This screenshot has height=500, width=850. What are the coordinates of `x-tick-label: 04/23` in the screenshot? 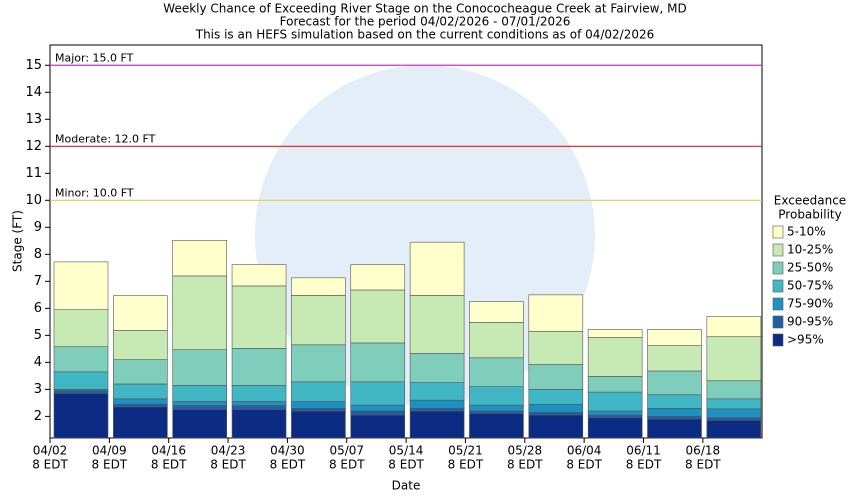 It's located at (228, 451).